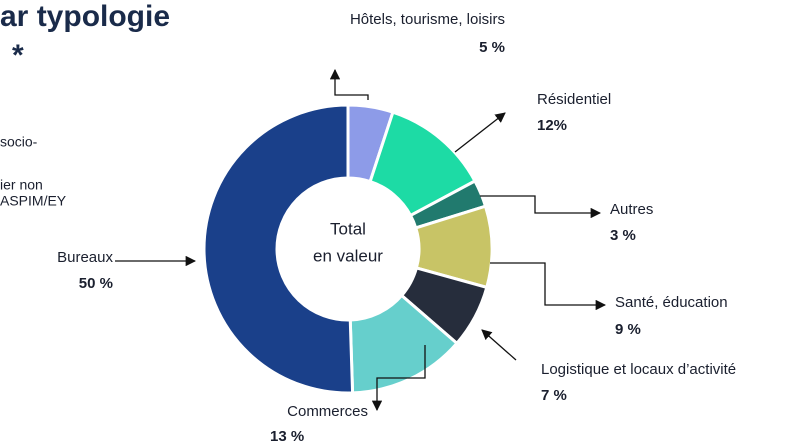 The image size is (801, 447). Describe the element at coordinates (18, 55) in the screenshot. I see `title-line: *` at that location.